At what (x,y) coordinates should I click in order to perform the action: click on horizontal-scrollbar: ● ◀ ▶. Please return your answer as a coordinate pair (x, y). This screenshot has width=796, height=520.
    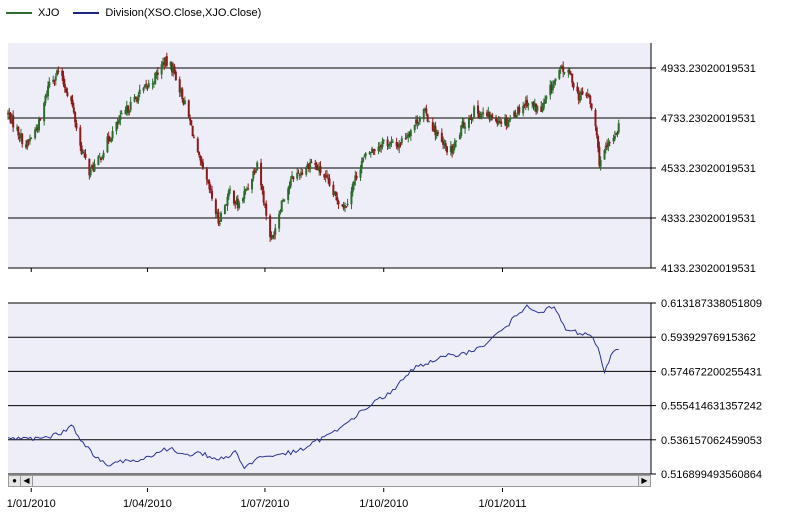
    Looking at the image, I should click on (329, 481).